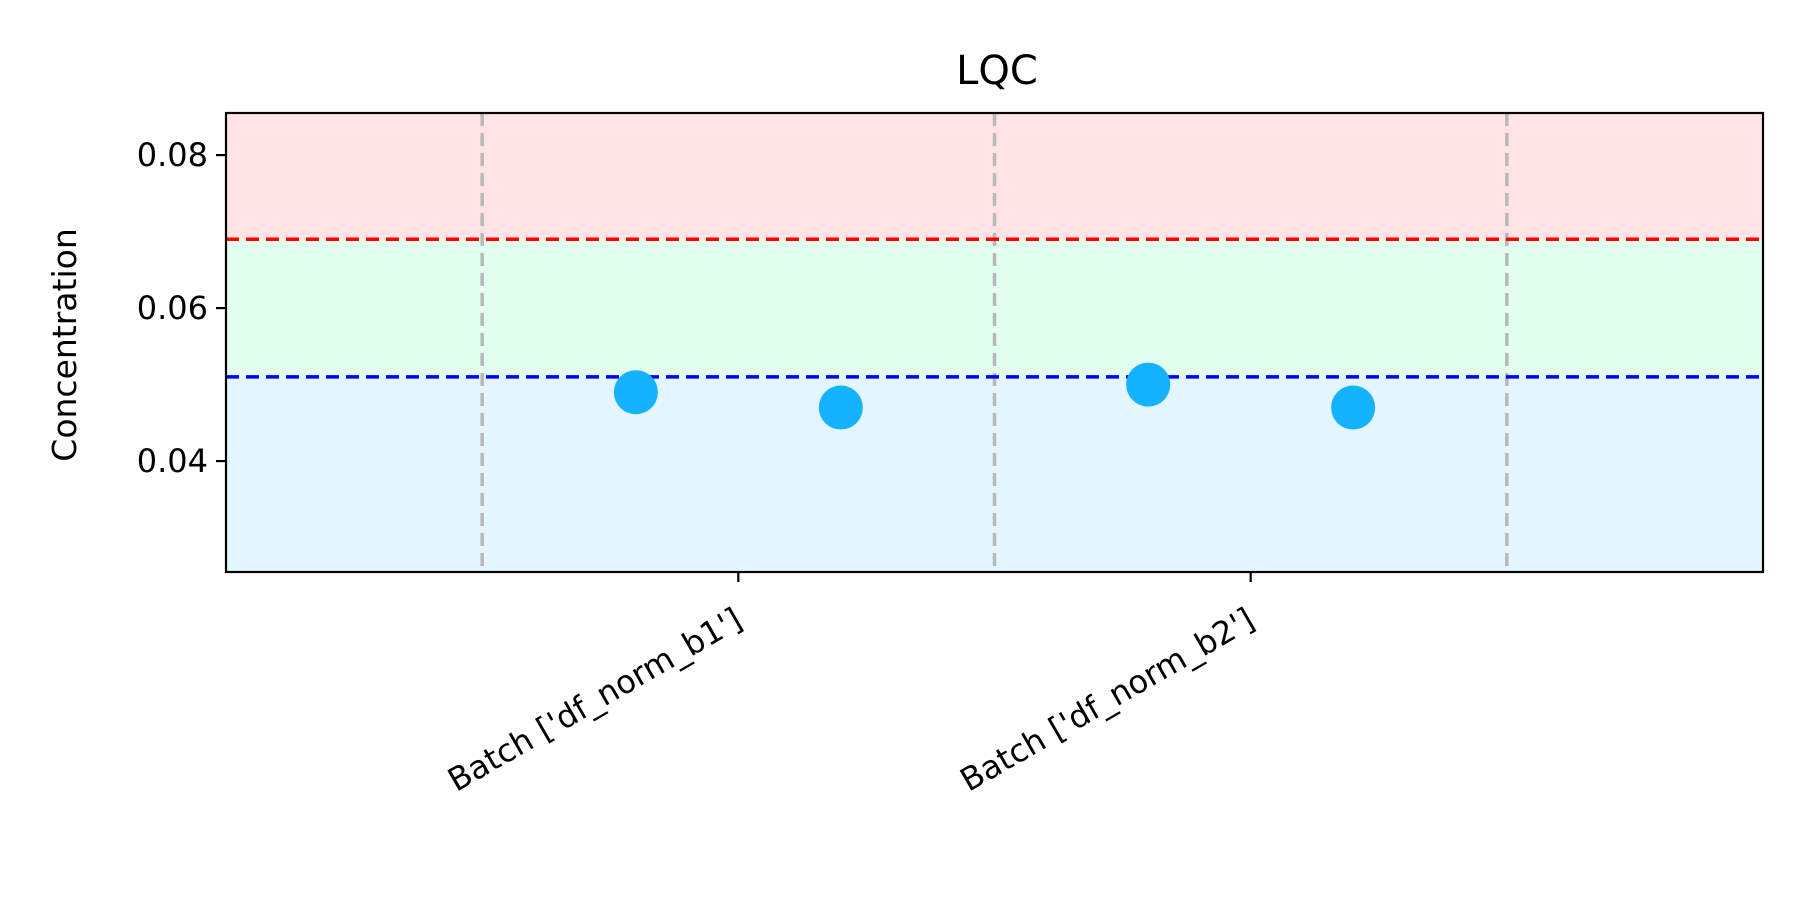 The height and width of the screenshot is (905, 1800). Describe the element at coordinates (172, 461) in the screenshot. I see `y-tick-label-0: 0.04` at that location.